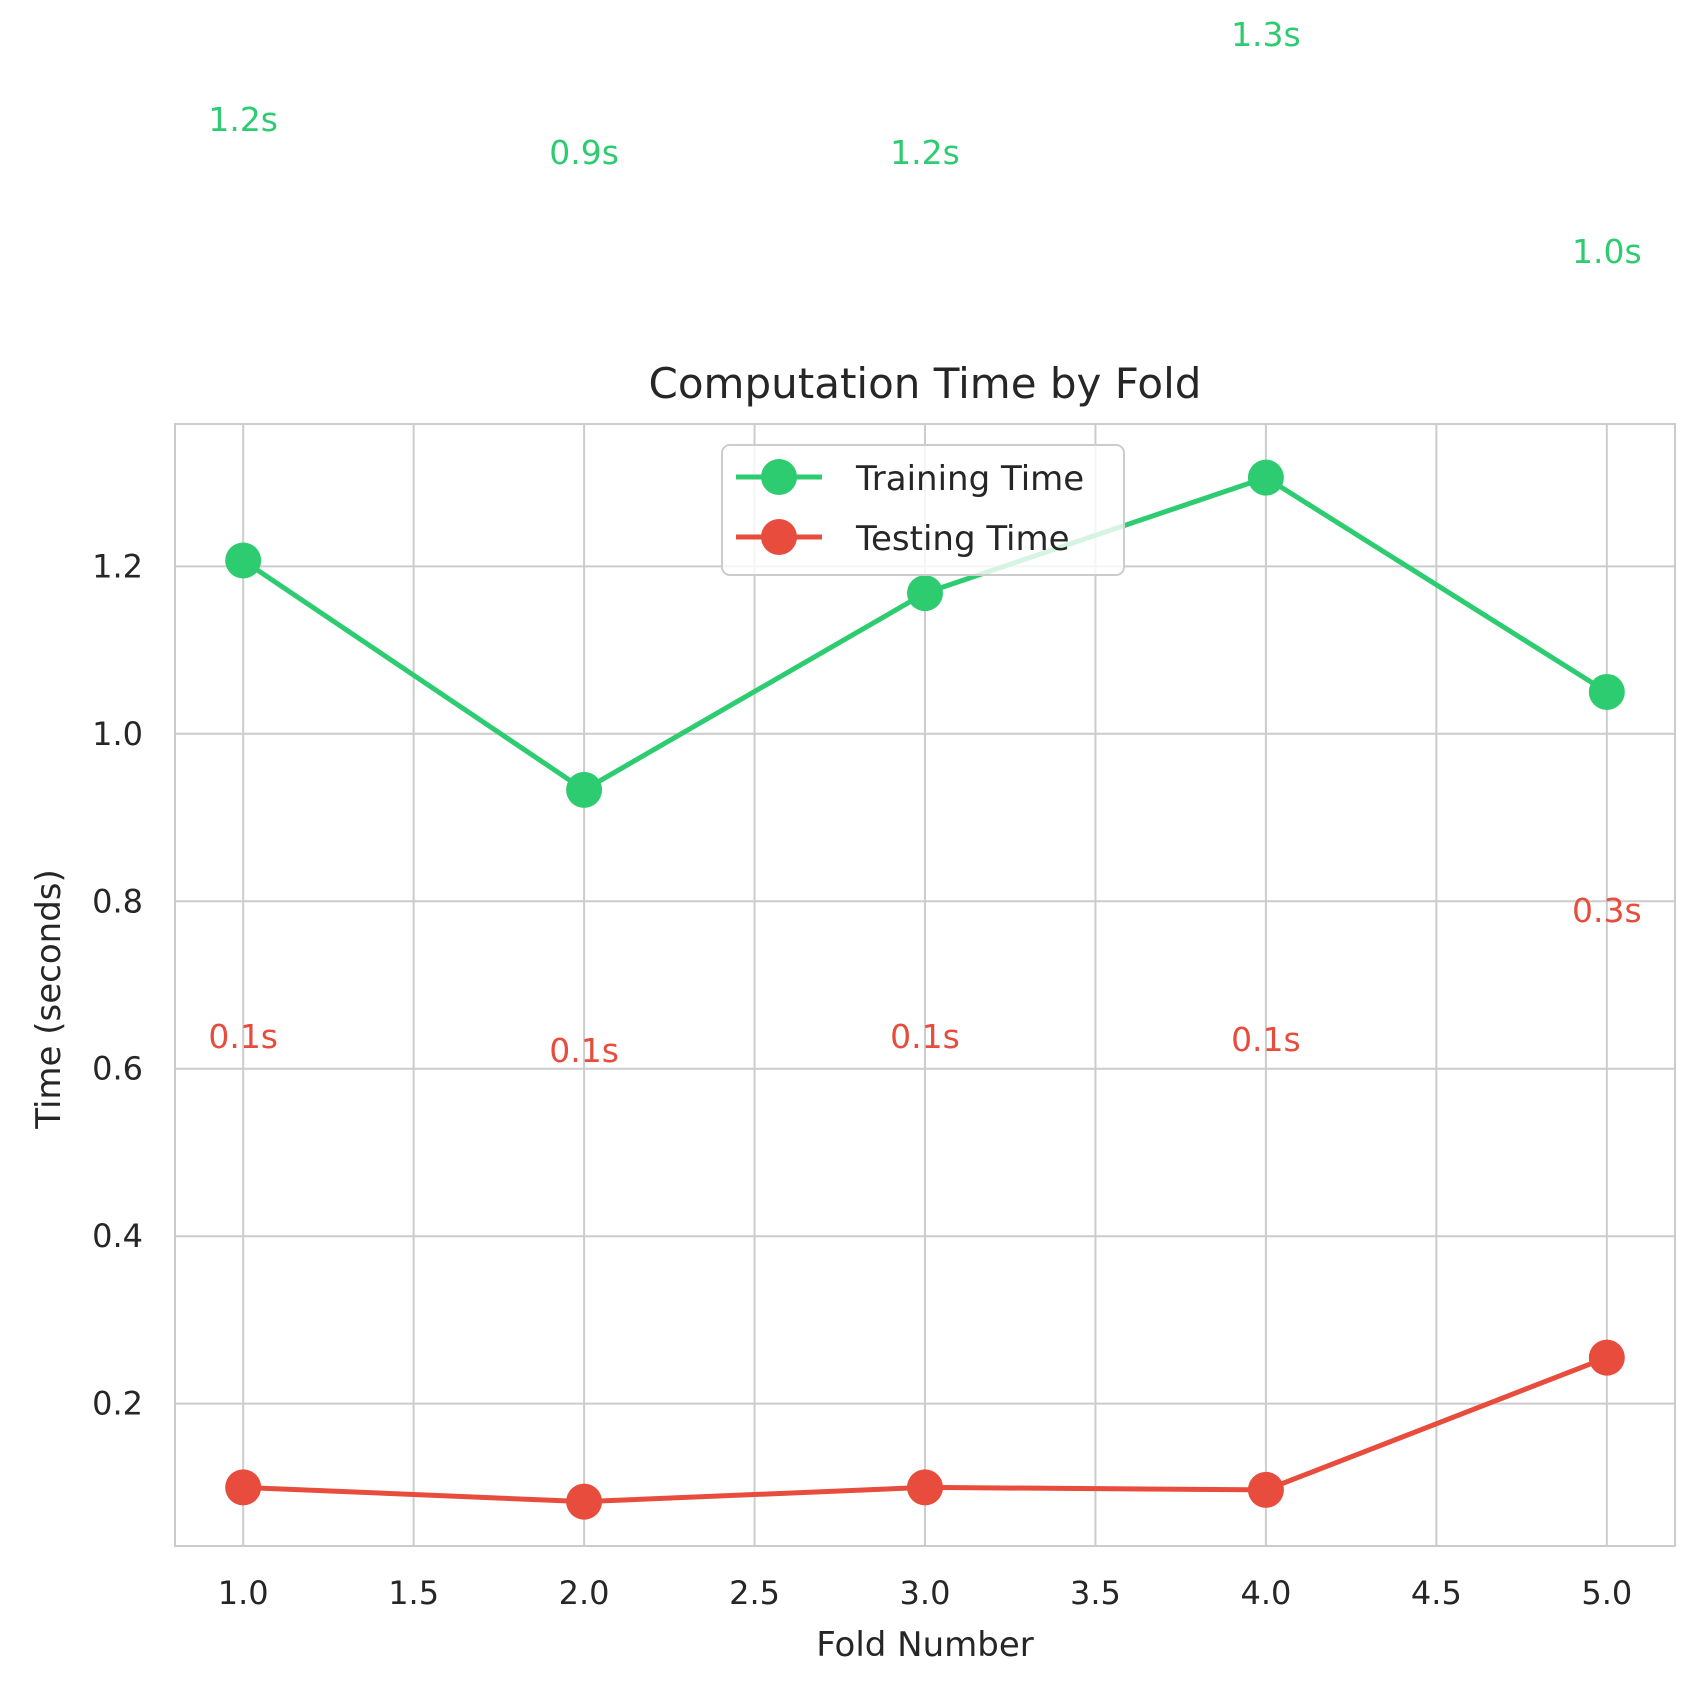  Describe the element at coordinates (413, 1593) in the screenshot. I see `x-tick-label: 1.5` at that location.